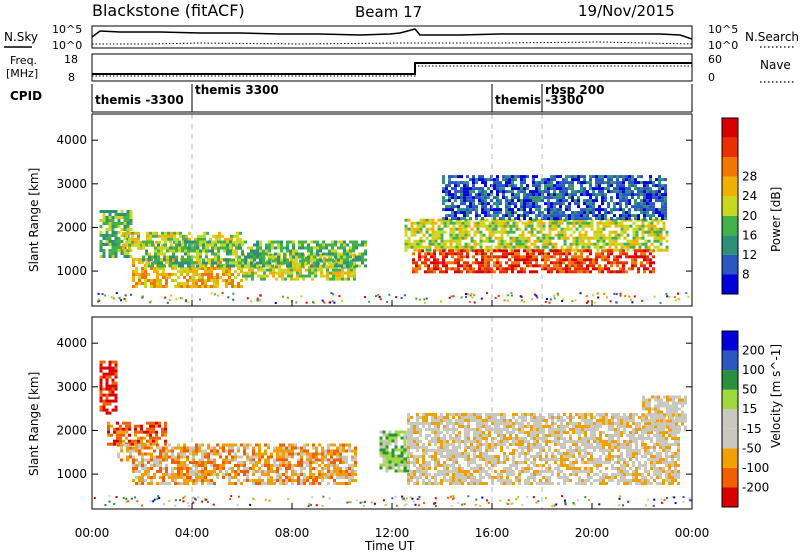  Describe the element at coordinates (23, 60) in the screenshot. I see `freq-label: Freq.` at that location.